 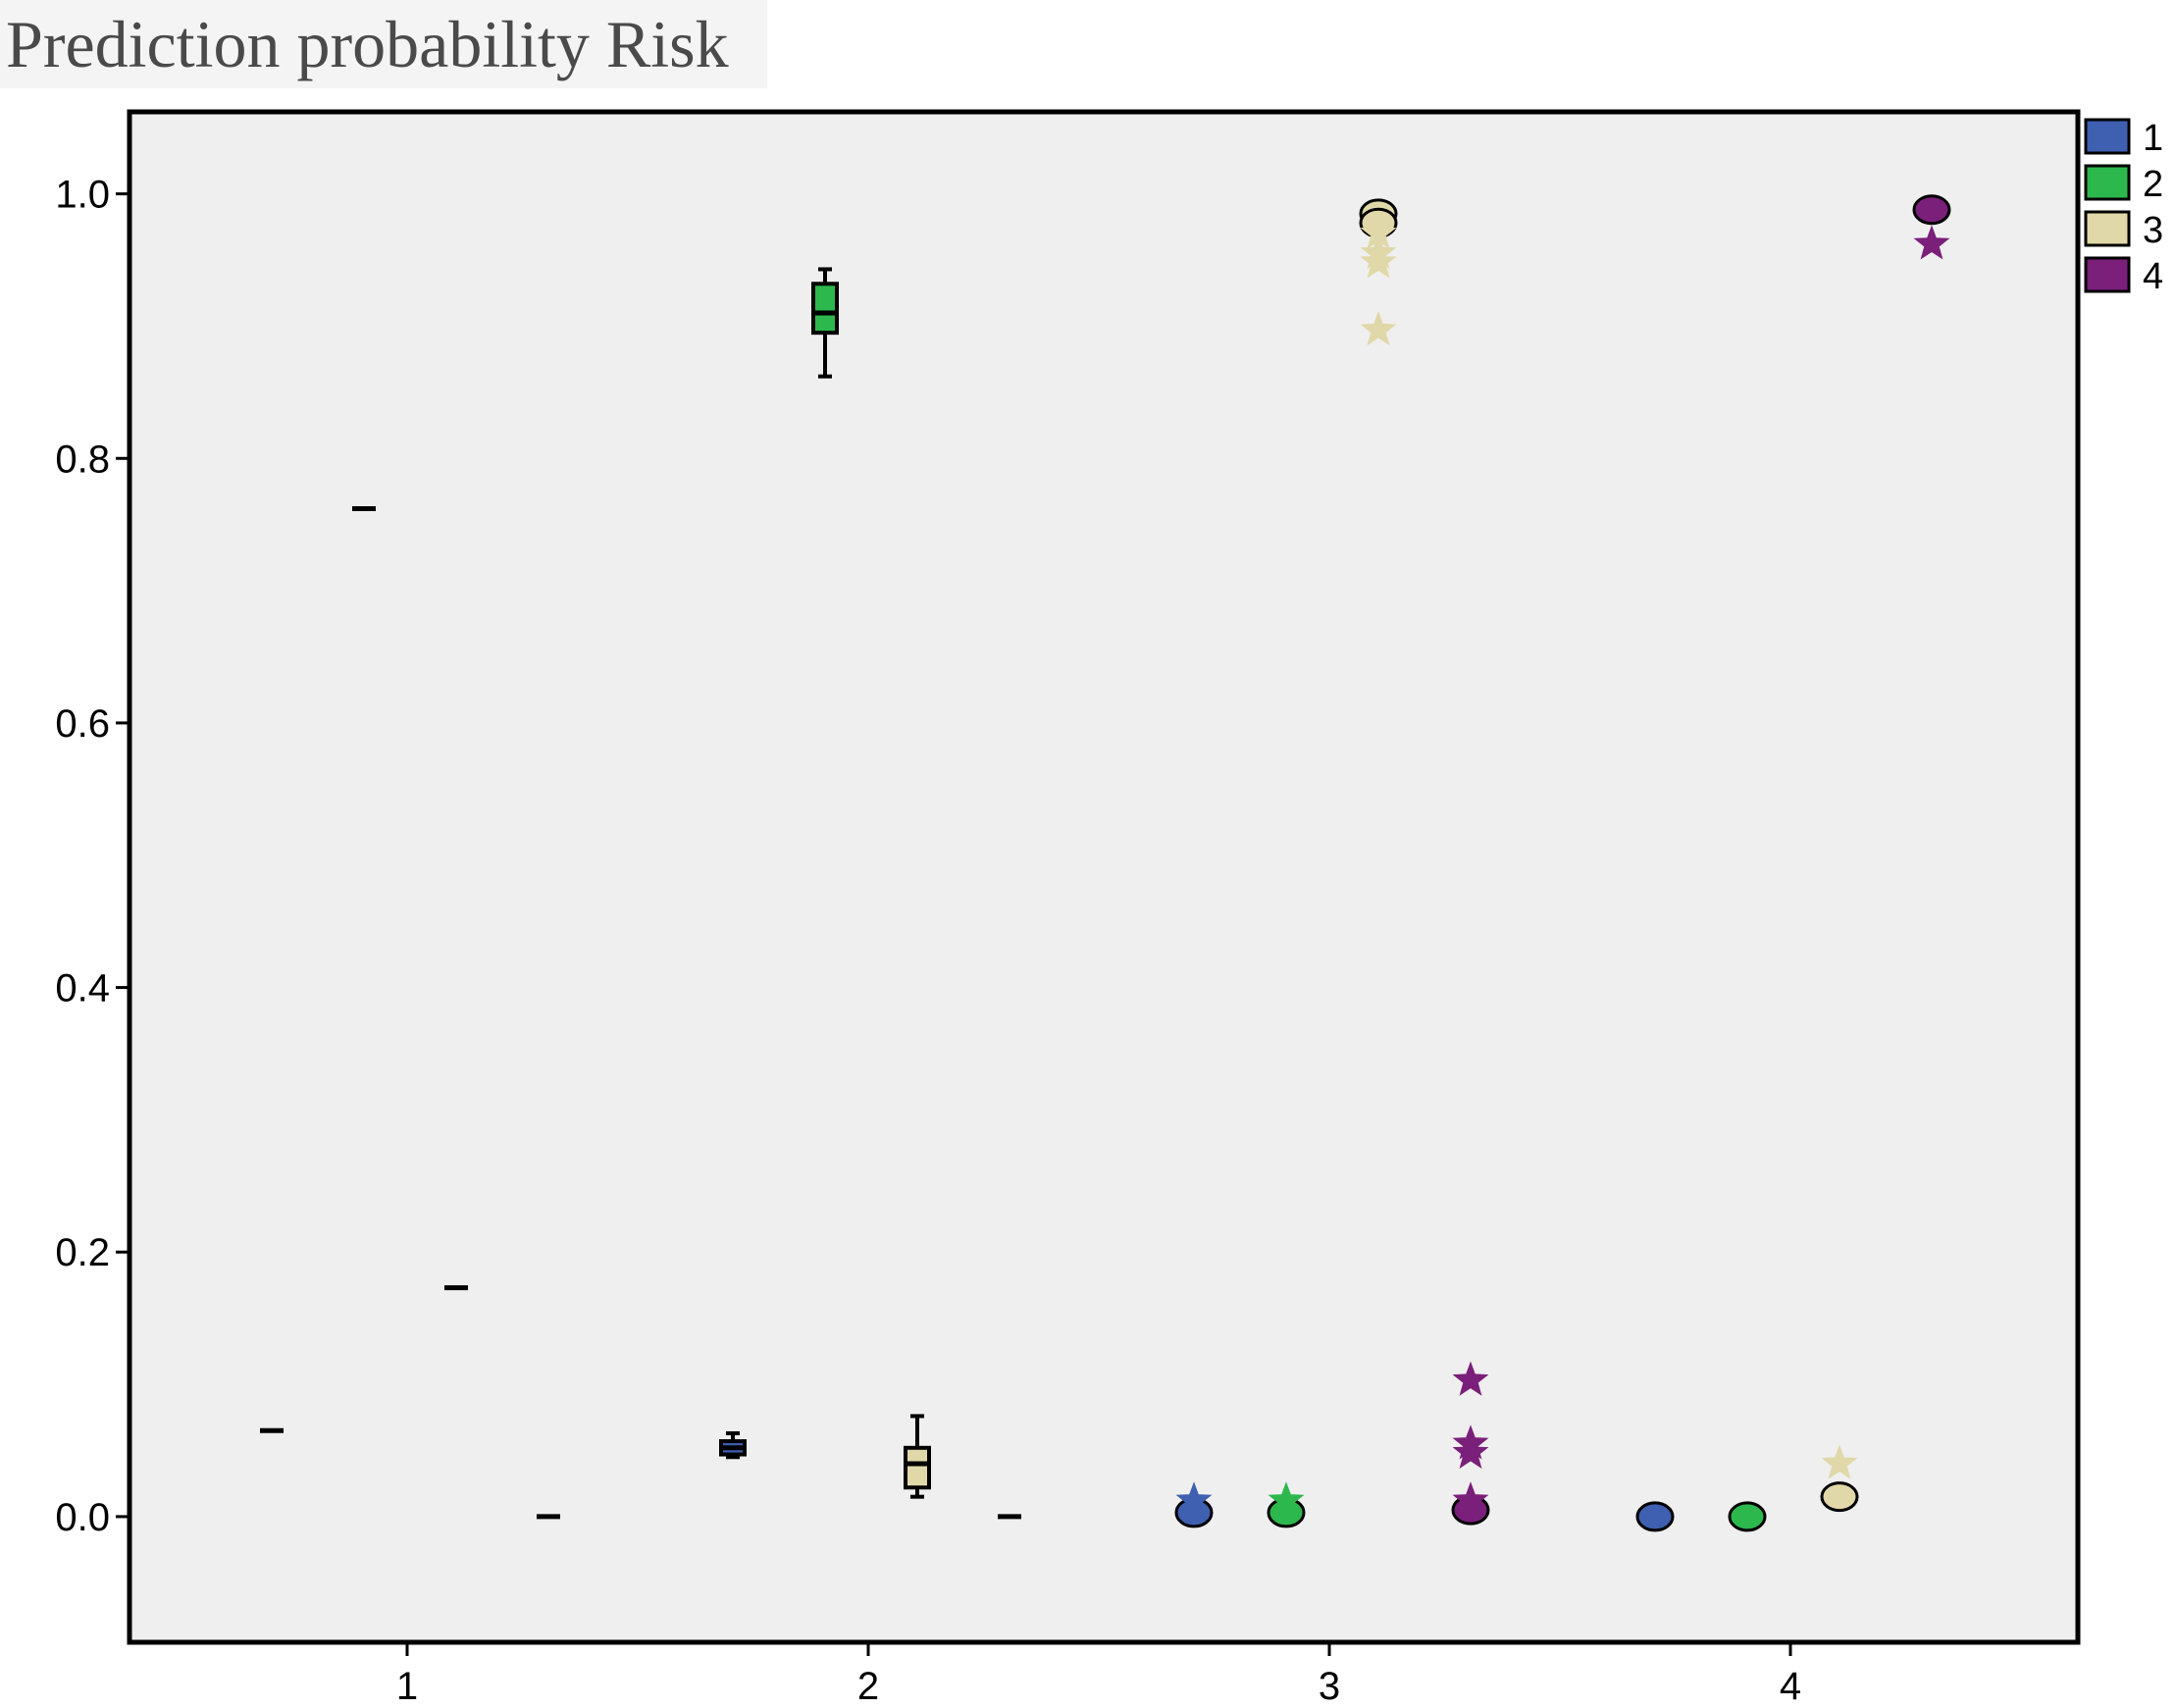 What do you see at coordinates (367, 44) in the screenshot?
I see `chart-title: Prediction probability Risk` at bounding box center [367, 44].